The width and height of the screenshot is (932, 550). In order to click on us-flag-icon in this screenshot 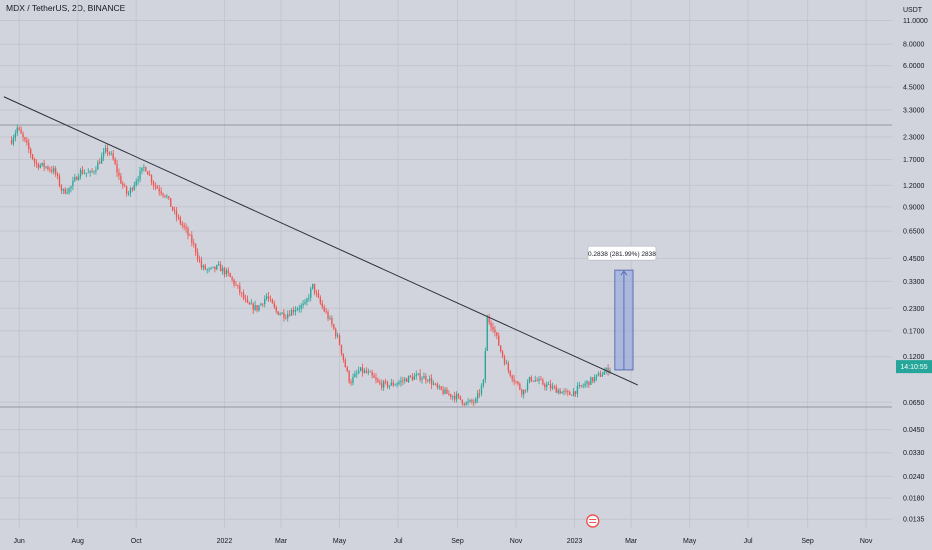, I will do `click(593, 521)`.